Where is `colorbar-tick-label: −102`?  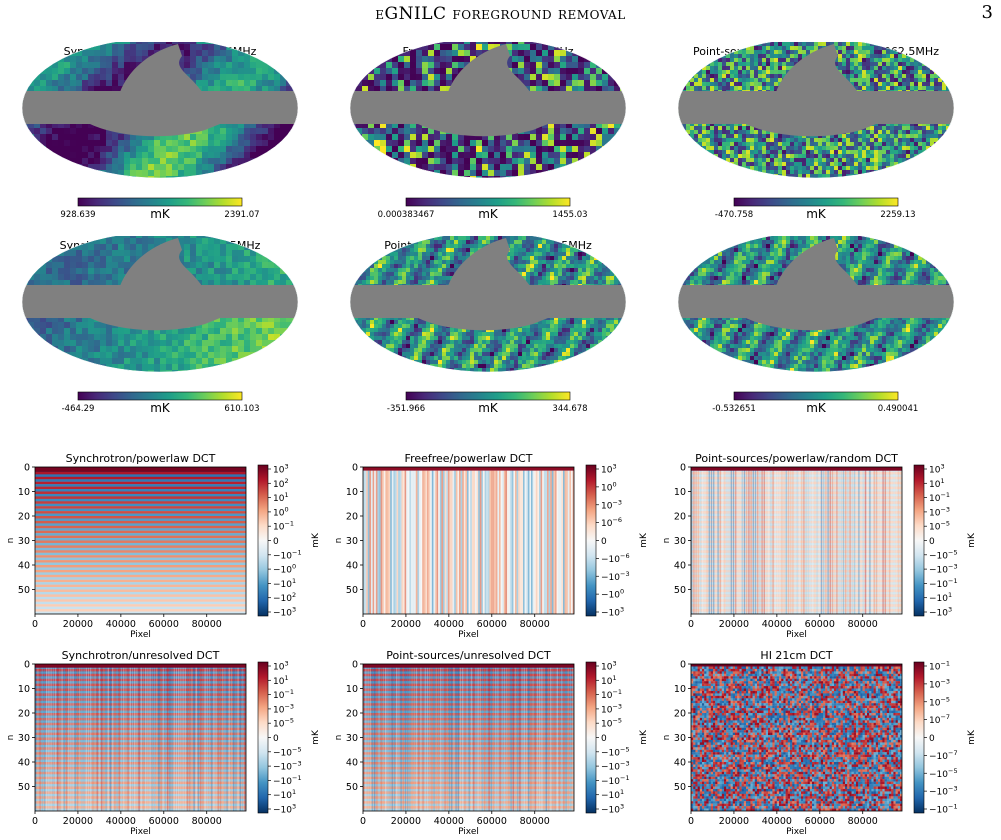
colorbar-tick-label: −102 is located at coordinates (284, 597).